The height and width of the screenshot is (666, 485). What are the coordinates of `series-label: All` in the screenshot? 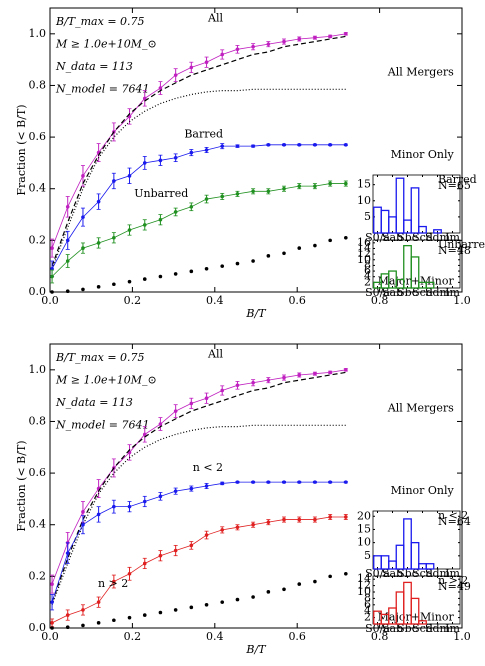 It's located at (215, 17).